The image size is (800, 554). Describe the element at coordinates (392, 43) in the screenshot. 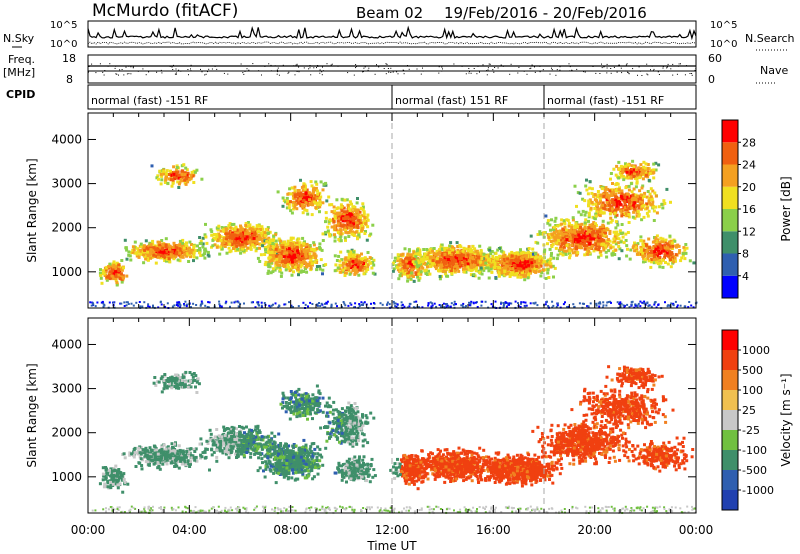

I see `noise-search-trace` at that location.